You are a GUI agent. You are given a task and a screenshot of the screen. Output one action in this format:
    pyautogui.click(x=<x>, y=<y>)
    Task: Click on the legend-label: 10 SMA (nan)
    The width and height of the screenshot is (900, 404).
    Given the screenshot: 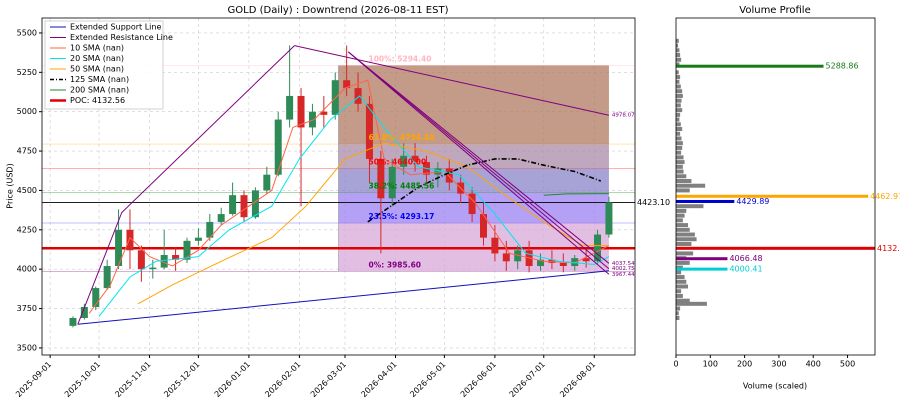 What is the action you would take?
    pyautogui.click(x=97, y=48)
    